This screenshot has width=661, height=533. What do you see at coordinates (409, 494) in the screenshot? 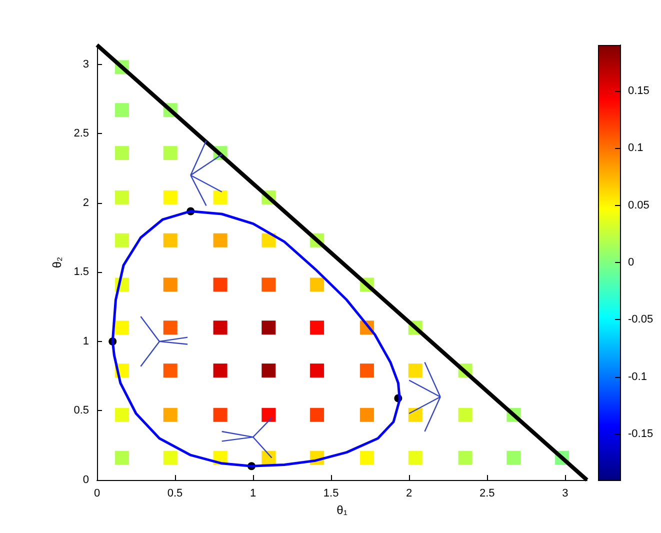
I see `x-tick-label: 2` at bounding box center [409, 494].